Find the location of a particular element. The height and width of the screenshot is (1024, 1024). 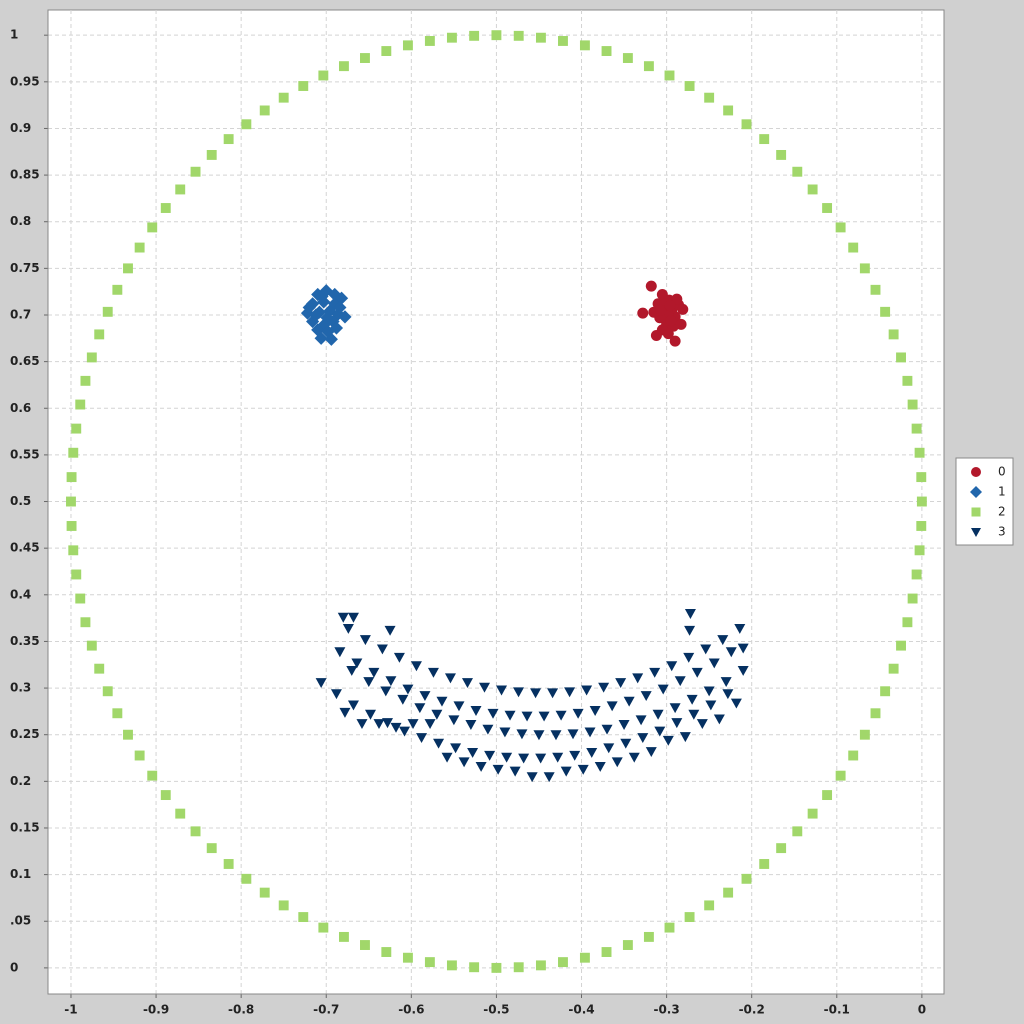

y-tick-label: 0.15 is located at coordinates (25, 827).